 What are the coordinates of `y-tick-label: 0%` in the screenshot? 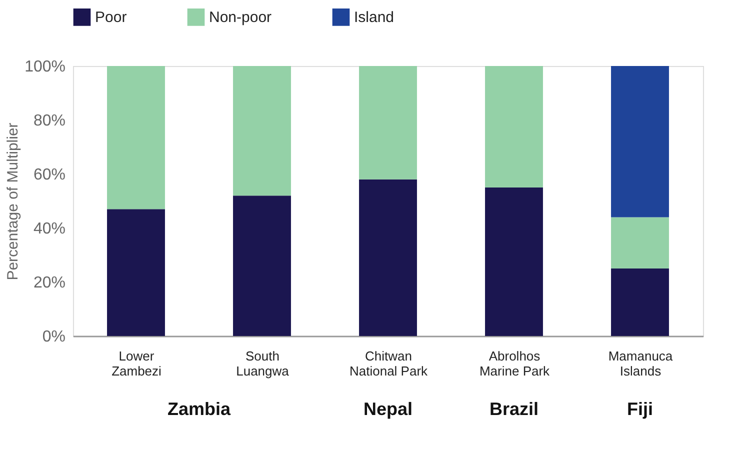 It's located at (54, 337).